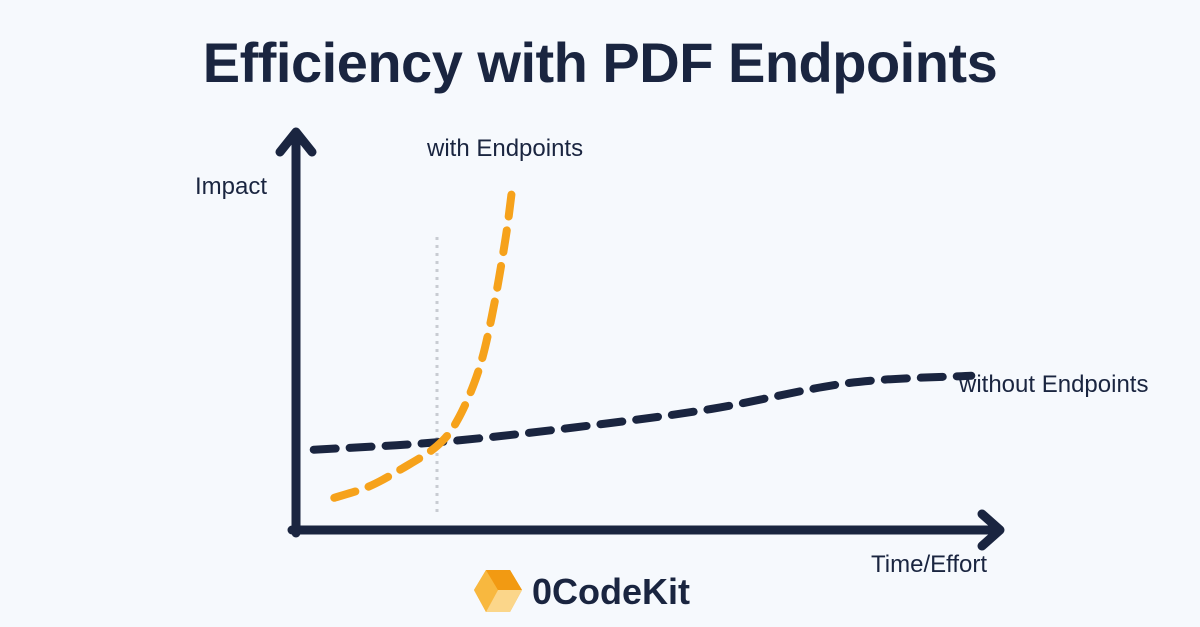 The height and width of the screenshot is (627, 1200). I want to click on without-endpoints-label: without Endpoints, so click(1053, 384).